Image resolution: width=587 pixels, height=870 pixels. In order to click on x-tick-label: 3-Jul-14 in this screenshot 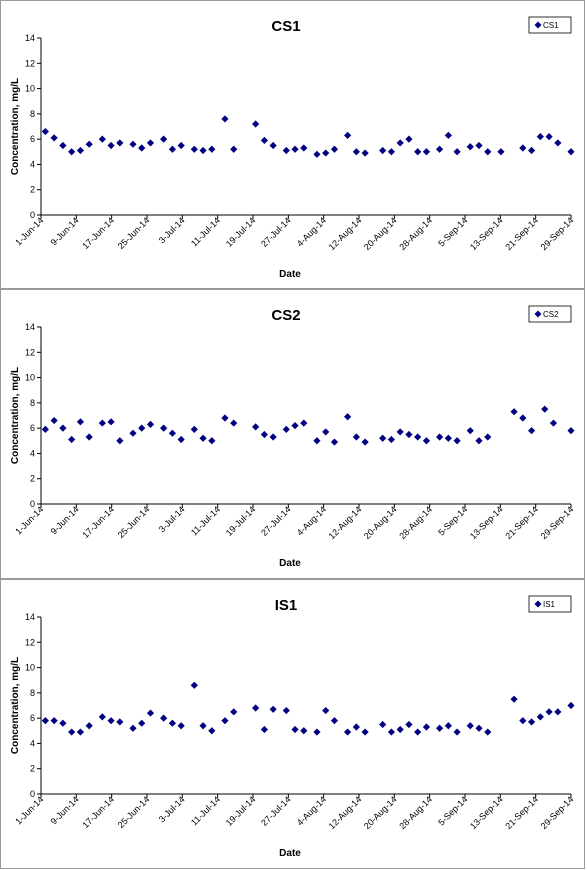, I will do `click(172, 809)`.